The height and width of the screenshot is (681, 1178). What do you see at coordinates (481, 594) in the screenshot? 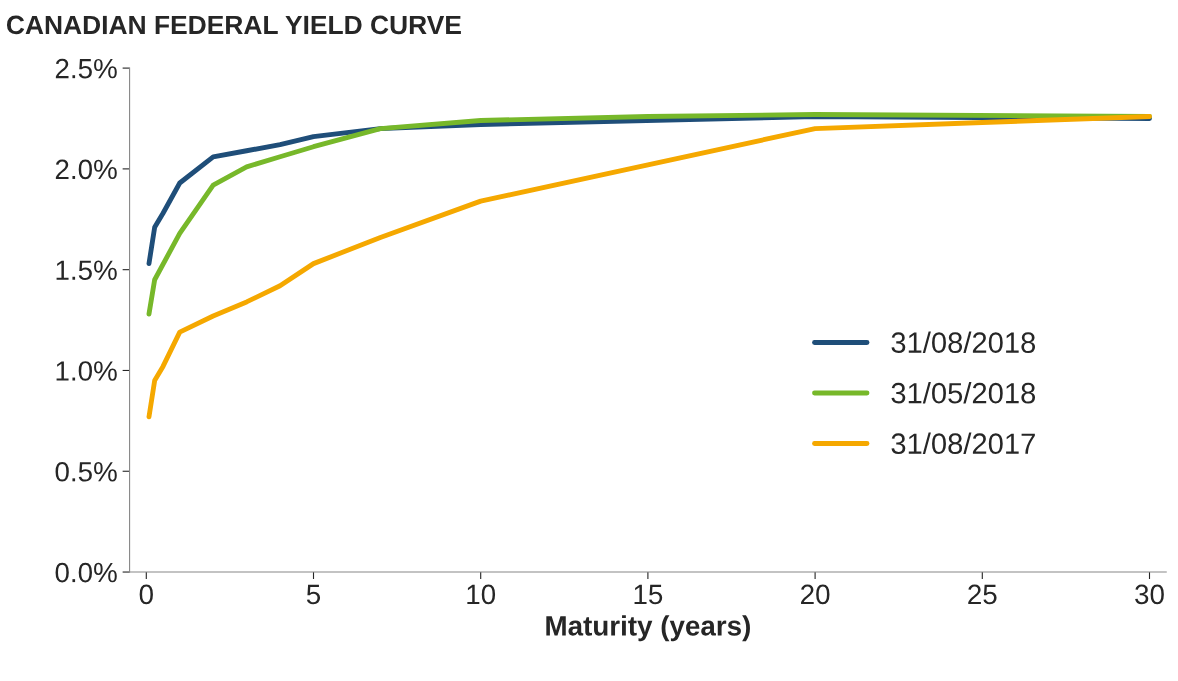
I see `x-tick-label: 10` at bounding box center [481, 594].